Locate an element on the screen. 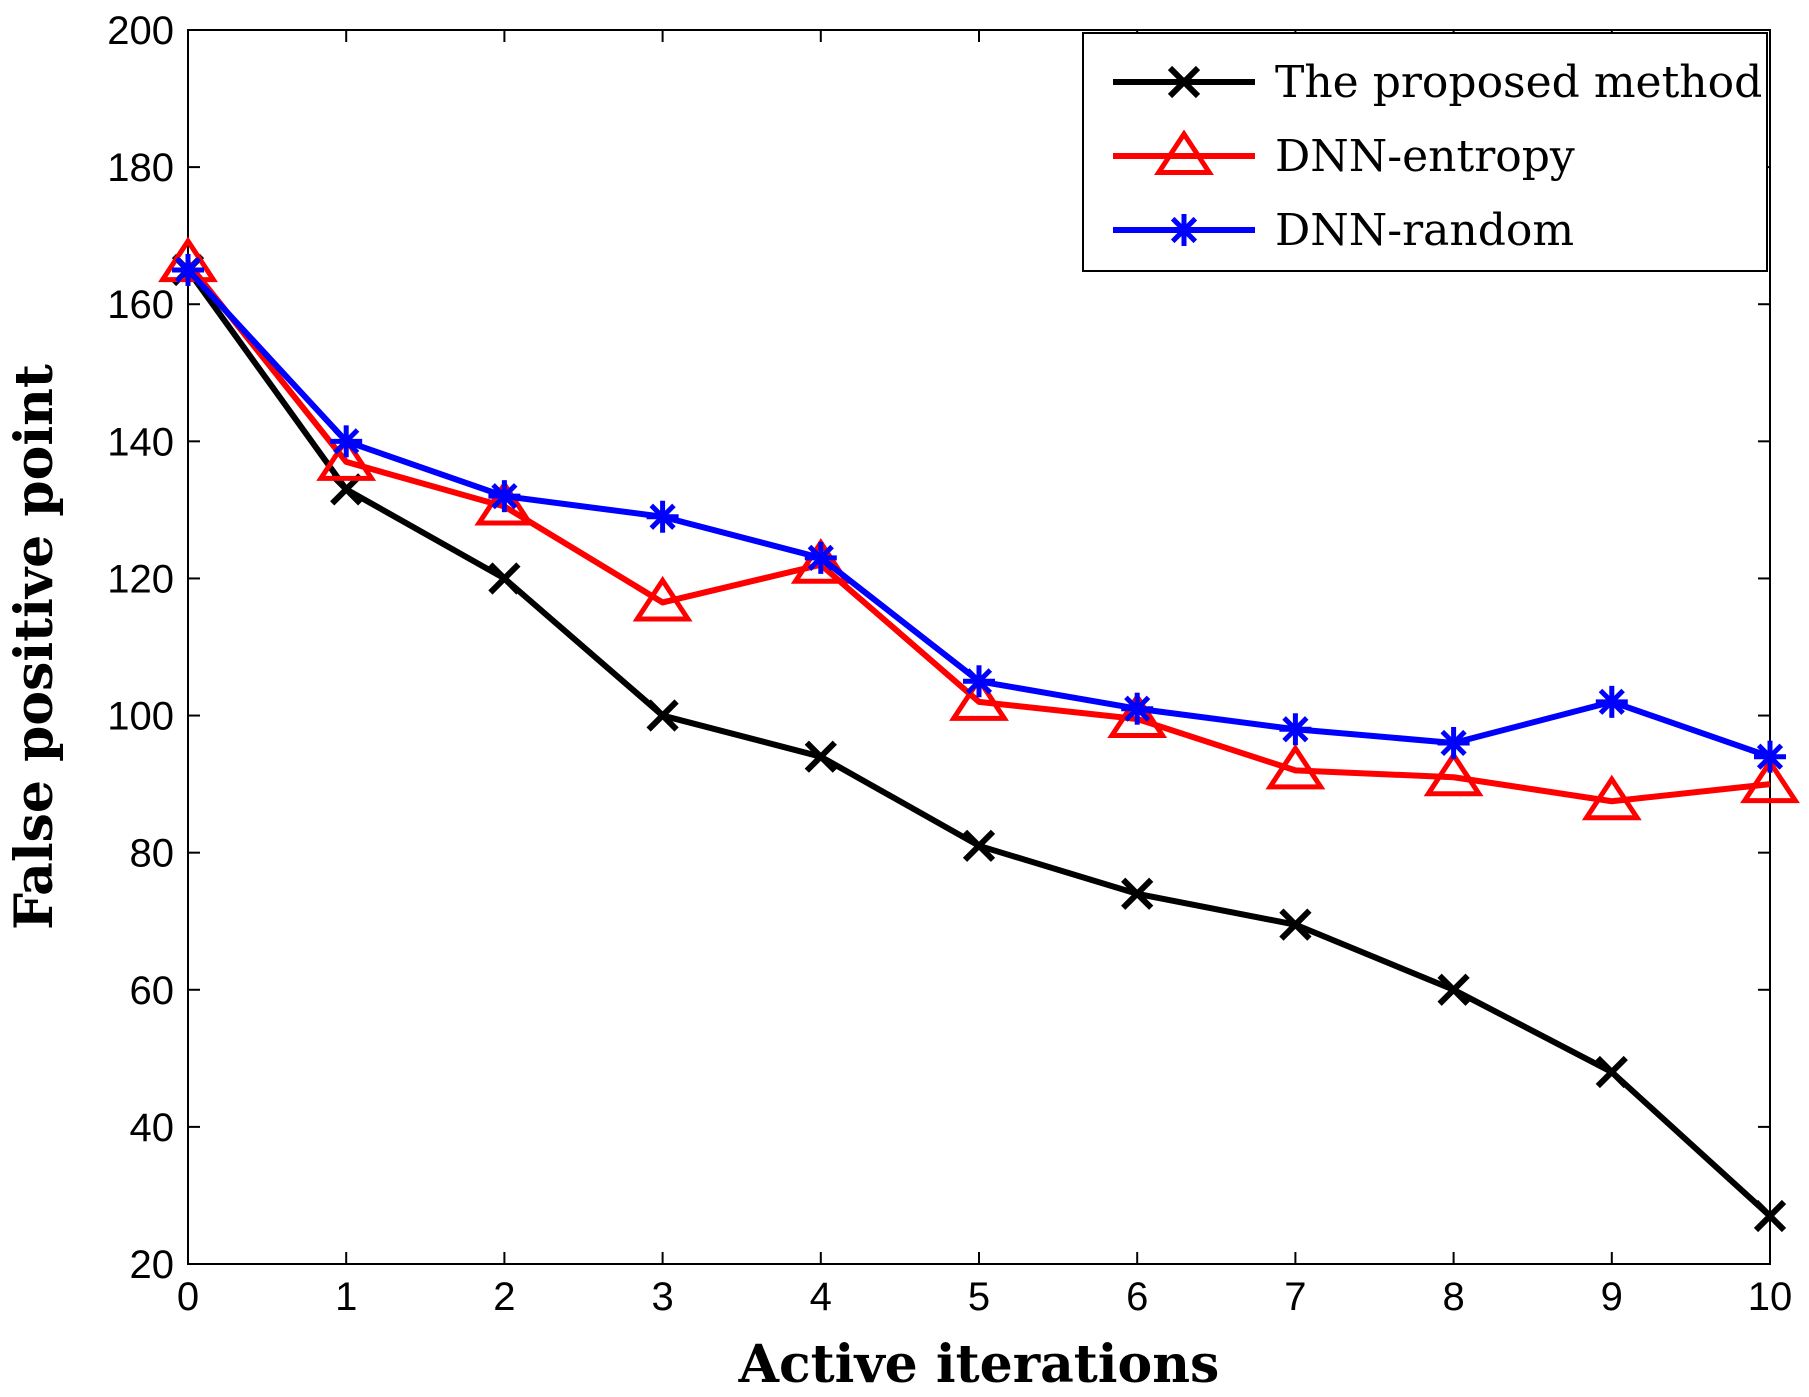  x-tick-label: 6 is located at coordinates (1137, 1297).